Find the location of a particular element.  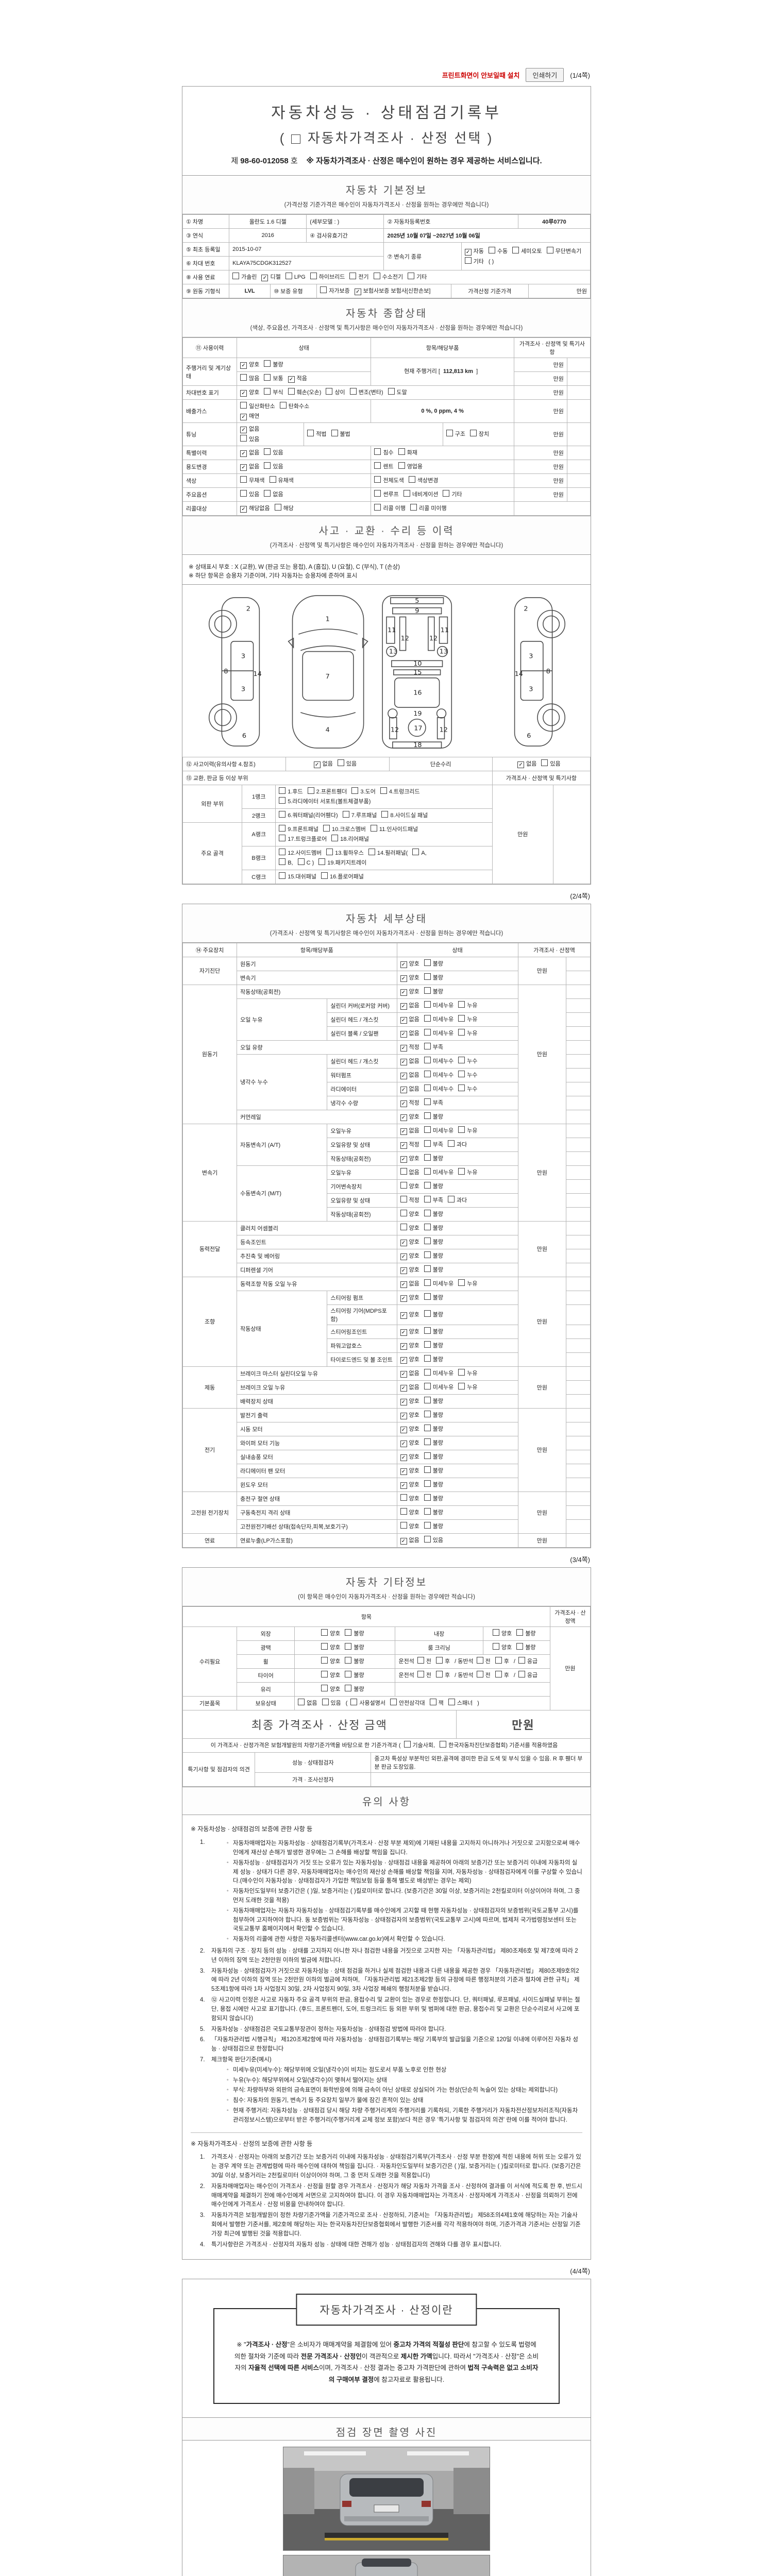

checkbox-option: 3.도어 is located at coordinates (363, 791).